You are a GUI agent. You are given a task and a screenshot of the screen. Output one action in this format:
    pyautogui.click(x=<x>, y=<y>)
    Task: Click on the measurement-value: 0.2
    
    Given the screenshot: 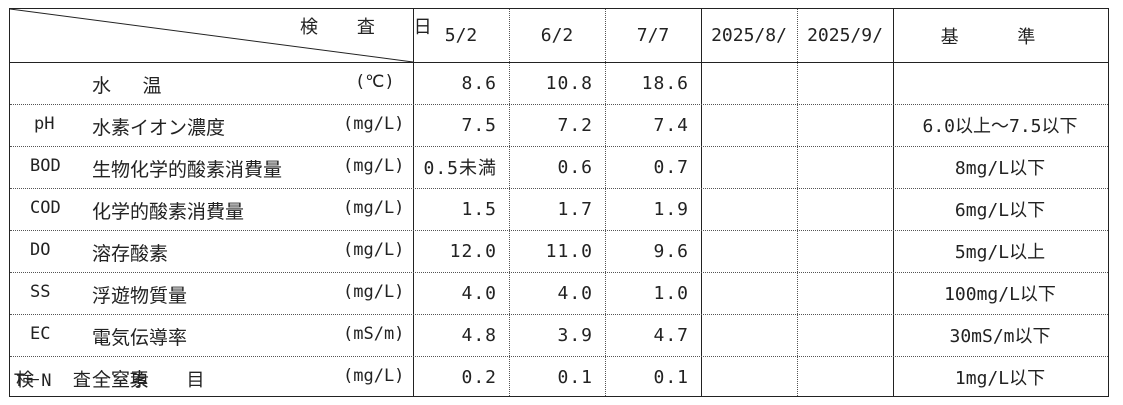 What is the action you would take?
    pyautogui.click(x=479, y=377)
    